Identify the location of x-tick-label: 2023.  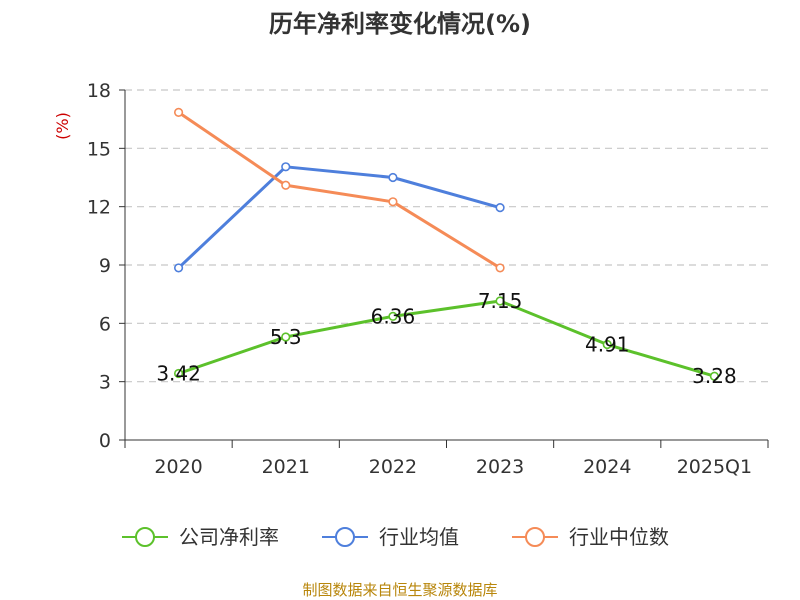
(500, 467).